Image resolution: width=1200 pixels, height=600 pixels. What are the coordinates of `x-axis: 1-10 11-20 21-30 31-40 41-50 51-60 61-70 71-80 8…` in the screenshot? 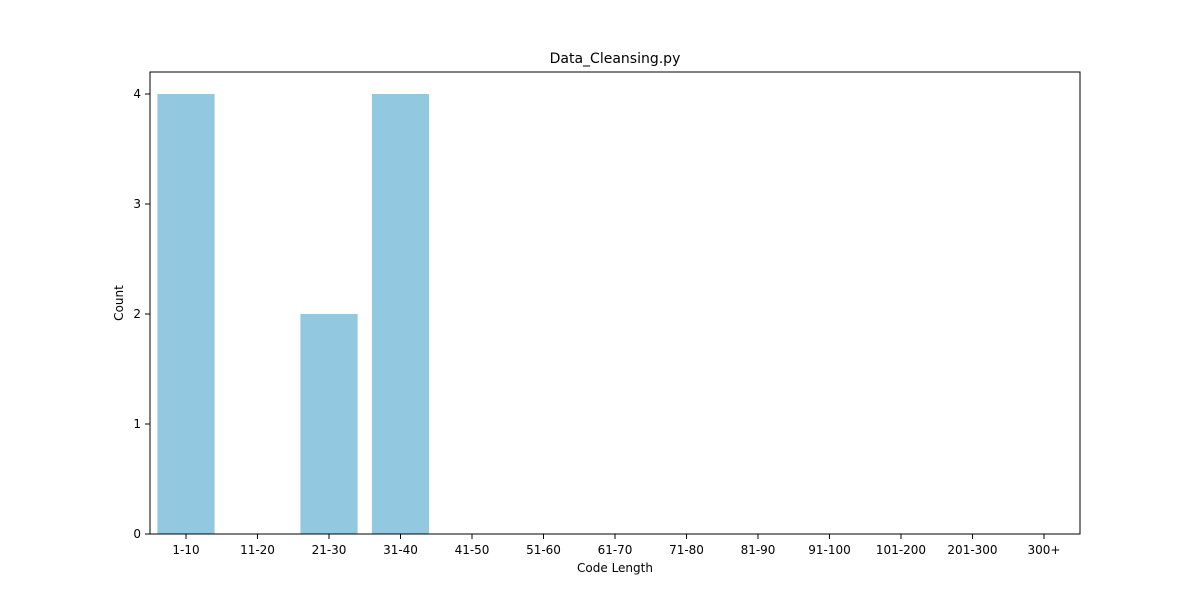 It's located at (616, 545).